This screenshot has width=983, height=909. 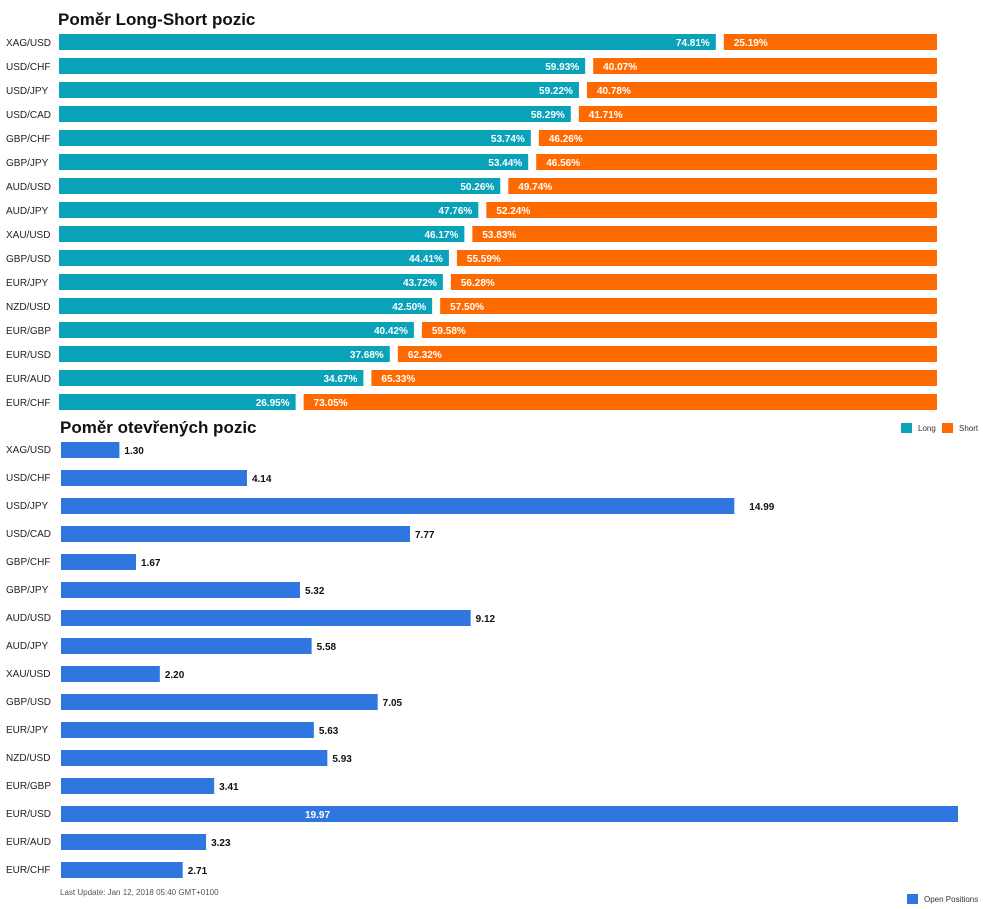 What do you see at coordinates (99, 562) in the screenshot?
I see `open-positions-bar-gbp-chf` at bounding box center [99, 562].